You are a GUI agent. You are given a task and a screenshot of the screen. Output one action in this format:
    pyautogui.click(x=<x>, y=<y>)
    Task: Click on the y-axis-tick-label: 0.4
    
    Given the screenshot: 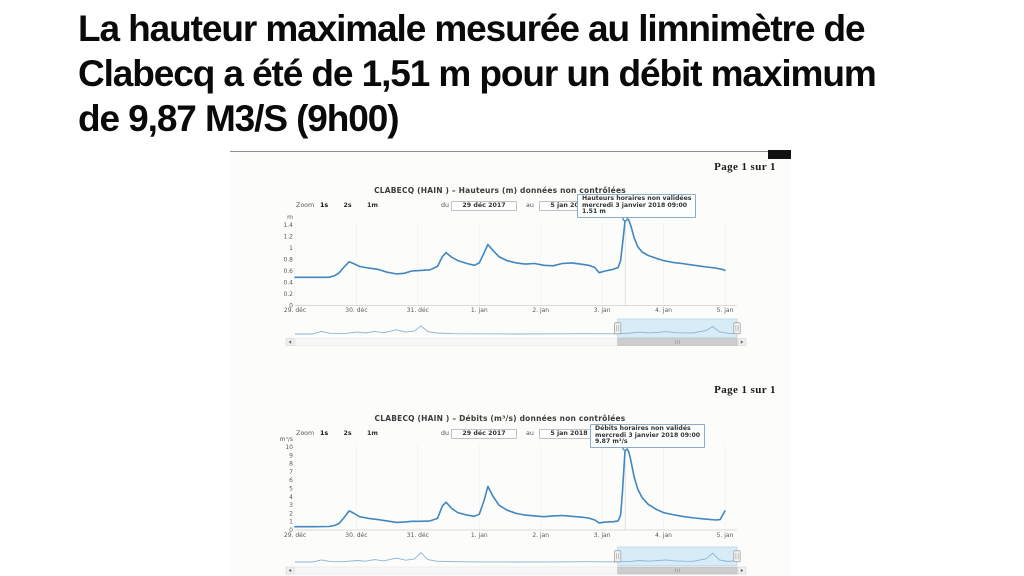 What is the action you would take?
    pyautogui.click(x=288, y=283)
    